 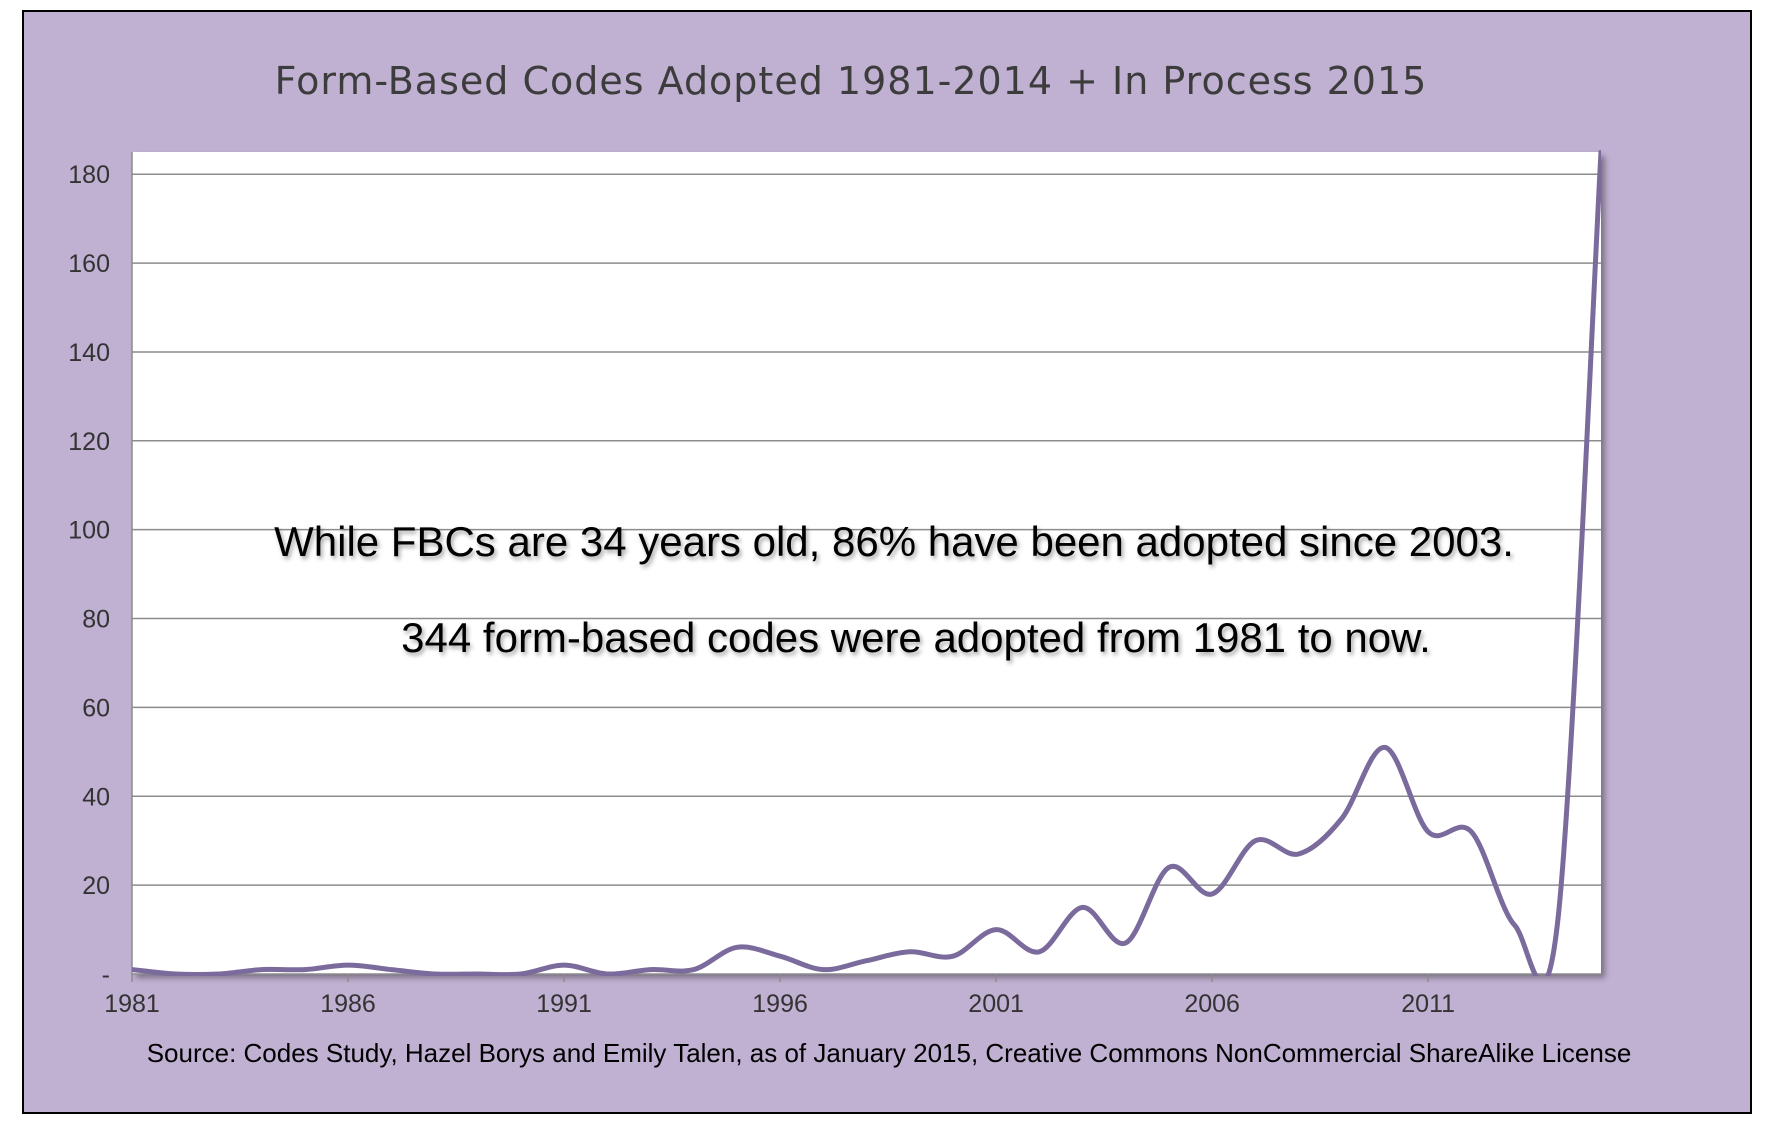 I want to click on x-tick-label: 1996, so click(x=780, y=1004).